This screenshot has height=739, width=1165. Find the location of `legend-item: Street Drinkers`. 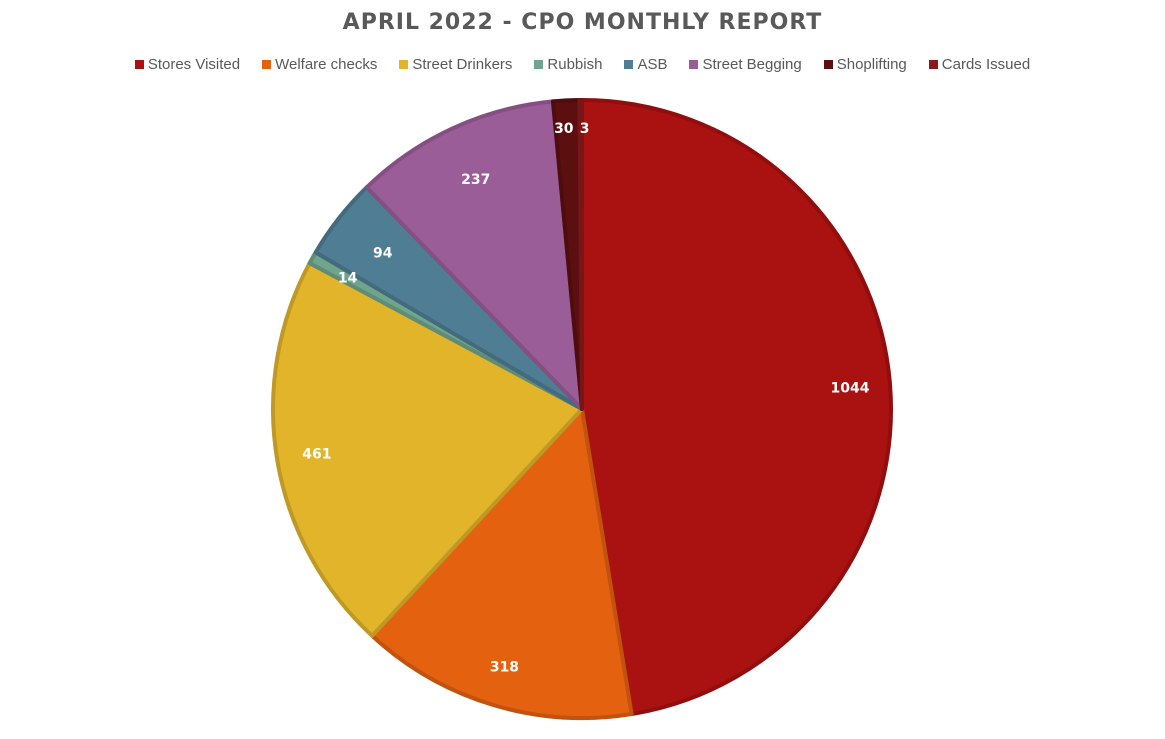

legend-item: Street Drinkers is located at coordinates (455, 64).